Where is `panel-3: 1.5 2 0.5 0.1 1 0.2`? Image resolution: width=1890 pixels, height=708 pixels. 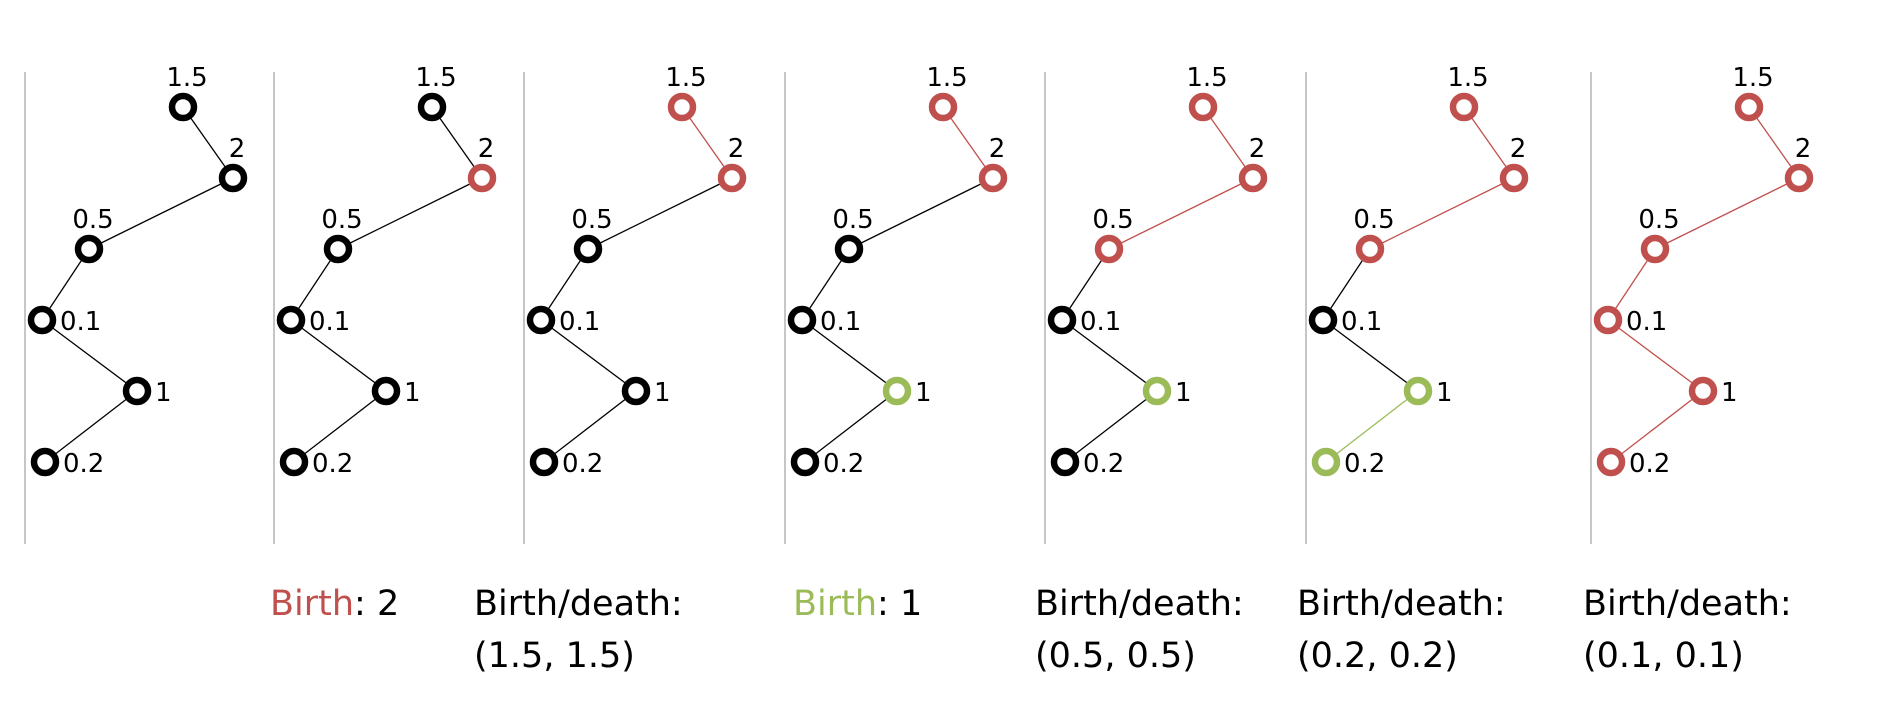 panel-3: 1.5 2 0.5 0.1 1 0.2 is located at coordinates (635, 303).